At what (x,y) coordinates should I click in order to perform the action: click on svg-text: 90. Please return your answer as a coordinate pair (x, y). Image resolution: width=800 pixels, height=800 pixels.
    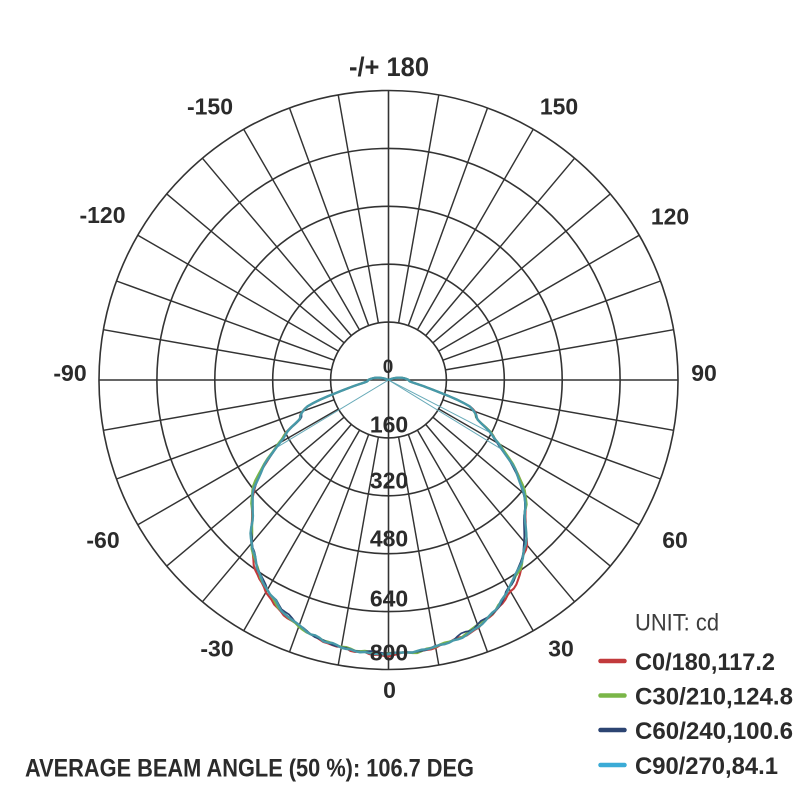
    Looking at the image, I should click on (704, 373).